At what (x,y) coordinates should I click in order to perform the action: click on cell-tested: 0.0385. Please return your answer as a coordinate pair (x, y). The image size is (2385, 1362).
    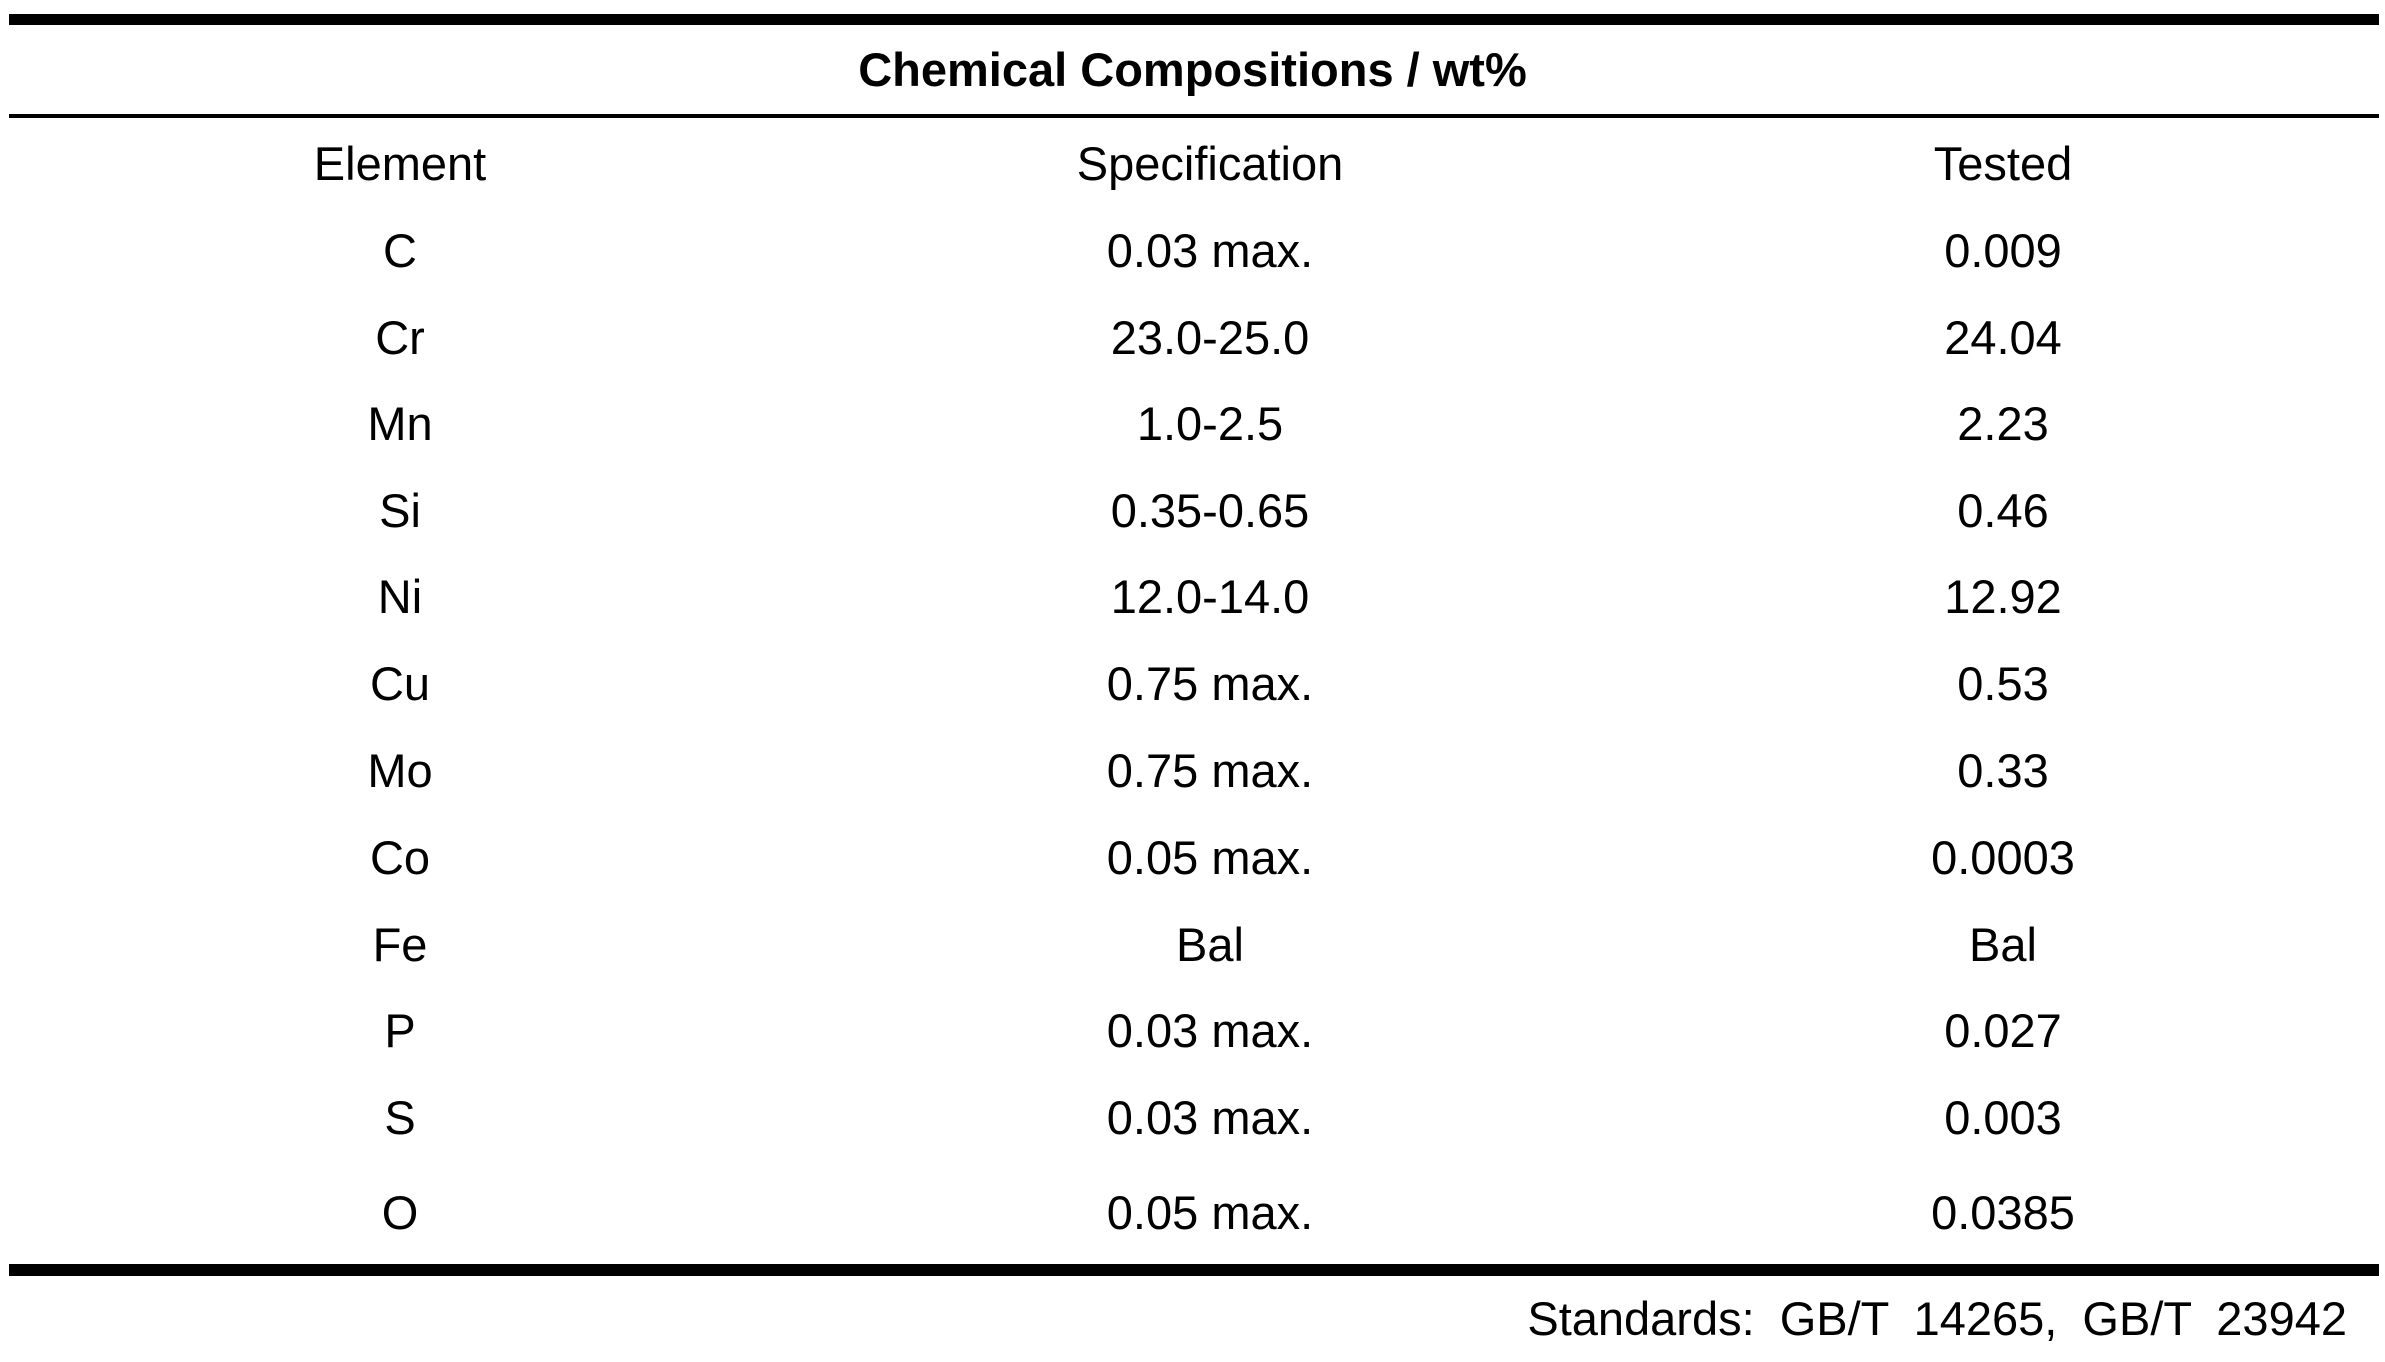
    Looking at the image, I should click on (2003, 1212).